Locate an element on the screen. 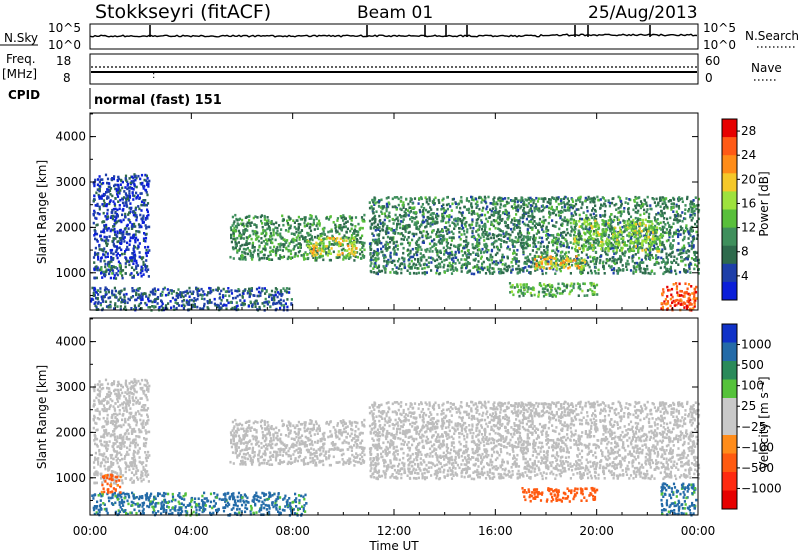 The width and height of the screenshot is (800, 554). nsky-label: N.Sky is located at coordinates (21, 38).